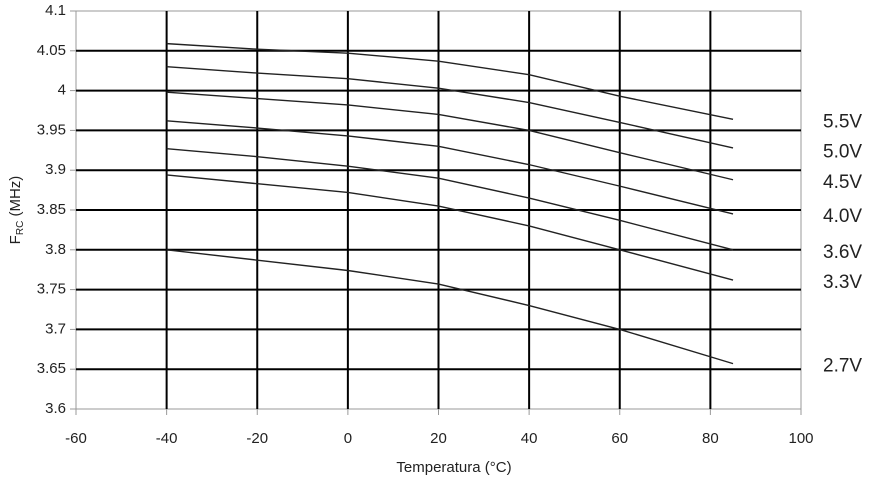  What do you see at coordinates (842, 282) in the screenshot?
I see `legend-label: 3.3V` at bounding box center [842, 282].